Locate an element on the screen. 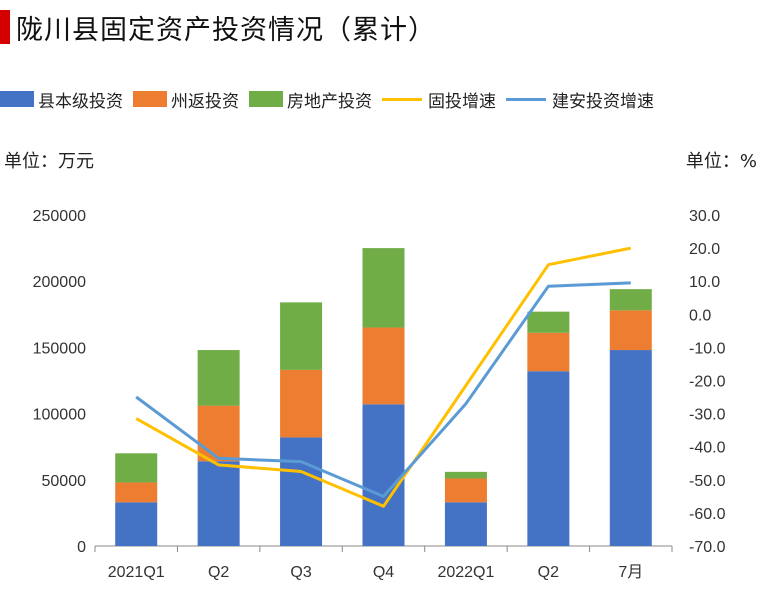  legend-item-state: 州返投资 is located at coordinates (186, 99).